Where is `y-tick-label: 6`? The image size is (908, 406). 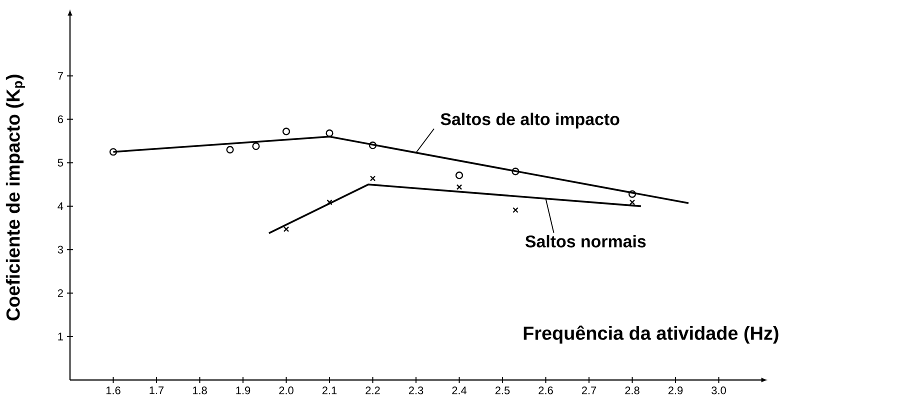 y-tick-label: 6 is located at coordinates (60, 119).